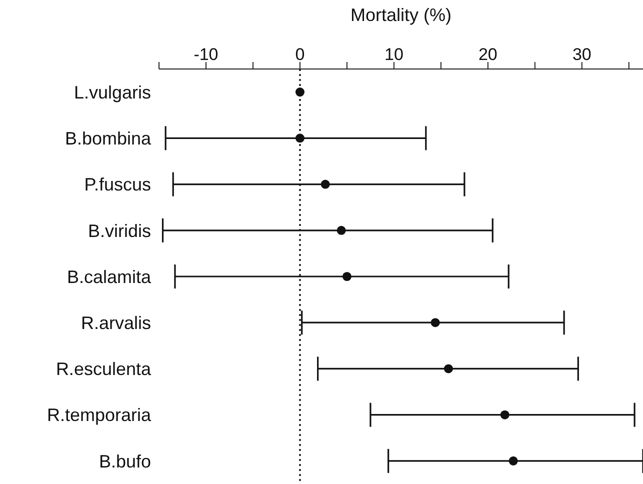 The image size is (643, 484). I want to click on y-tick-label: P.fuscus, so click(117, 184).